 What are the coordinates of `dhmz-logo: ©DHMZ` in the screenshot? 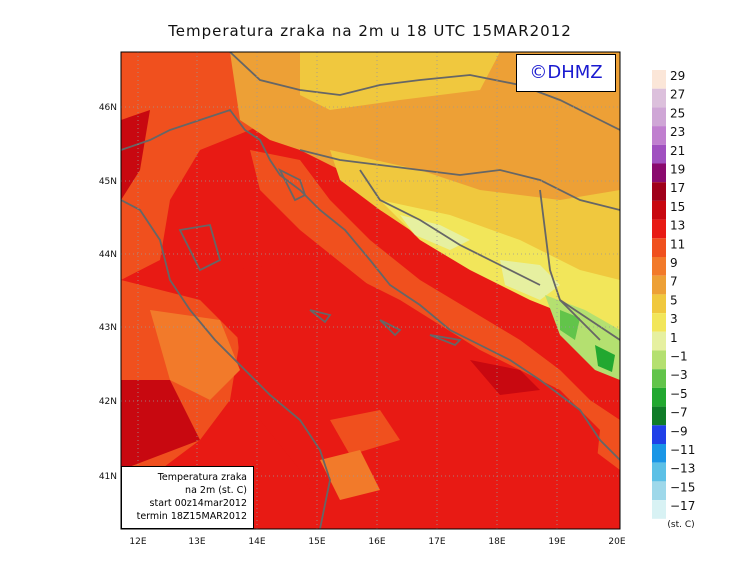 It's located at (566, 73).